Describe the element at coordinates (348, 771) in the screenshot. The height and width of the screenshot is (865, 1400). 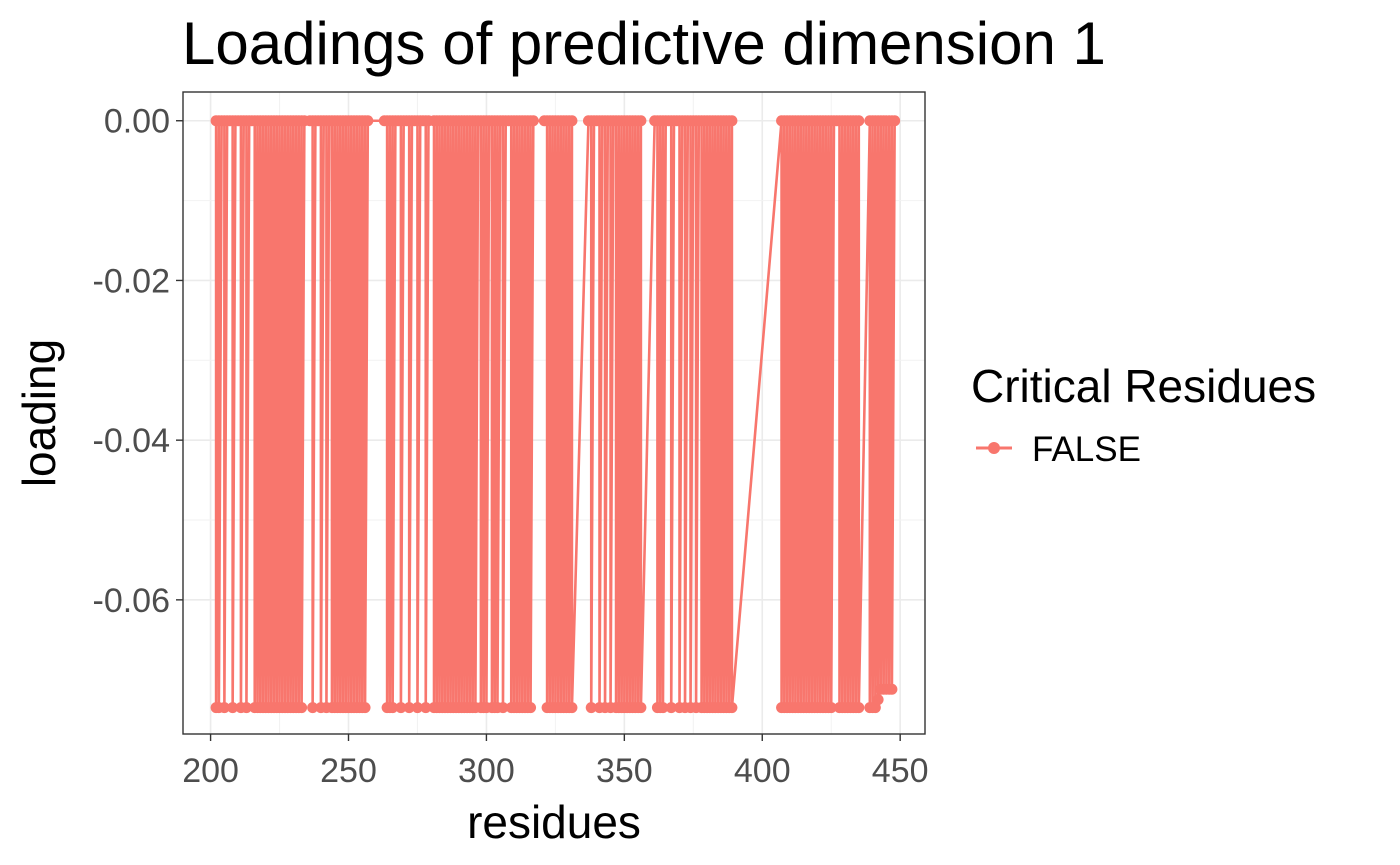
I see `x-tick-label: 250` at that location.